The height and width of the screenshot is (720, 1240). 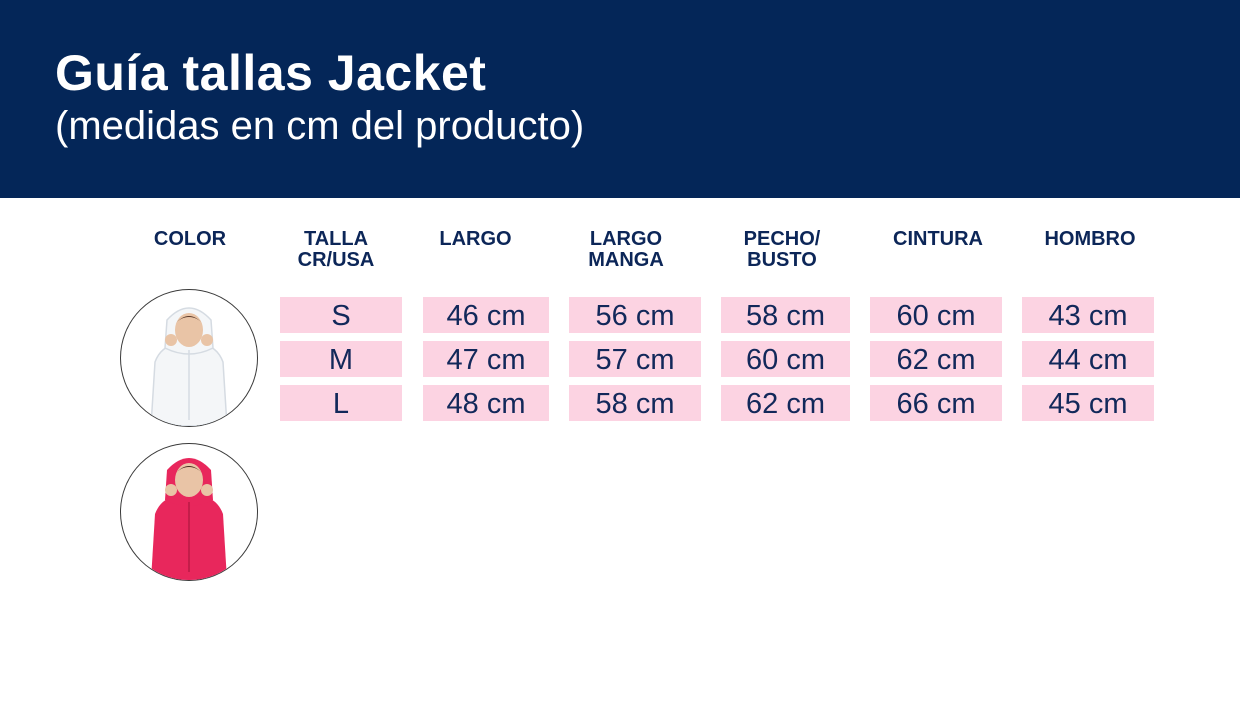 I want to click on page-title: Guía tallas Jacket, so click(x=271, y=73).